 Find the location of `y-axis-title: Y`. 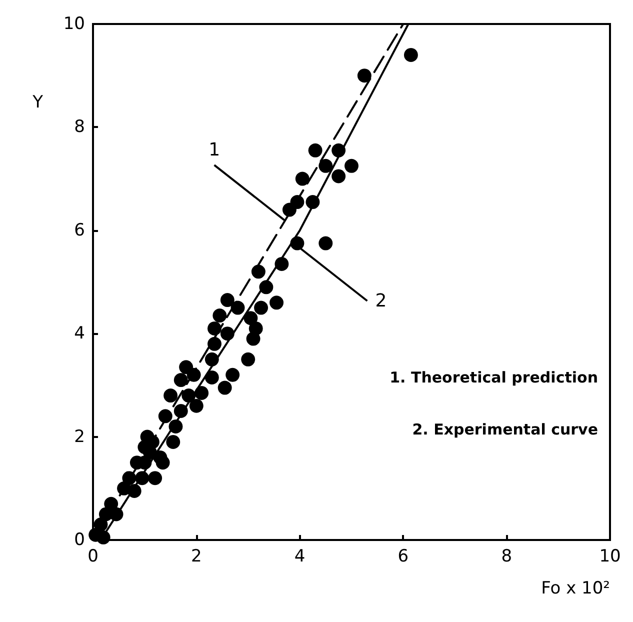

y-axis-title: Y is located at coordinates (38, 102).